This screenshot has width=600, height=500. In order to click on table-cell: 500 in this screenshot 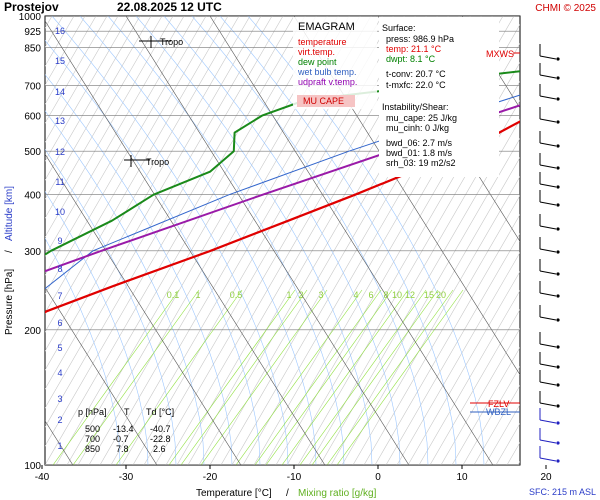, I will do `click(92, 429)`.